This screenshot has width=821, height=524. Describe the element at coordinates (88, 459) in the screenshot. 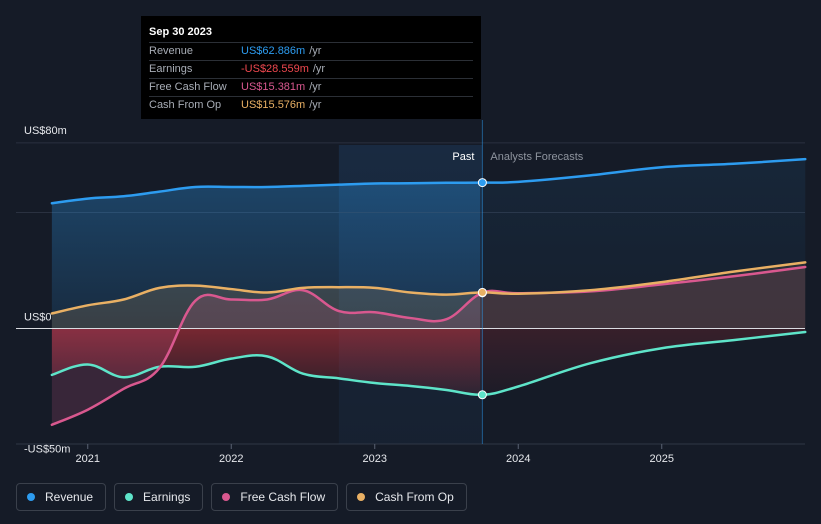

I see `x-tick-label: 2021` at that location.